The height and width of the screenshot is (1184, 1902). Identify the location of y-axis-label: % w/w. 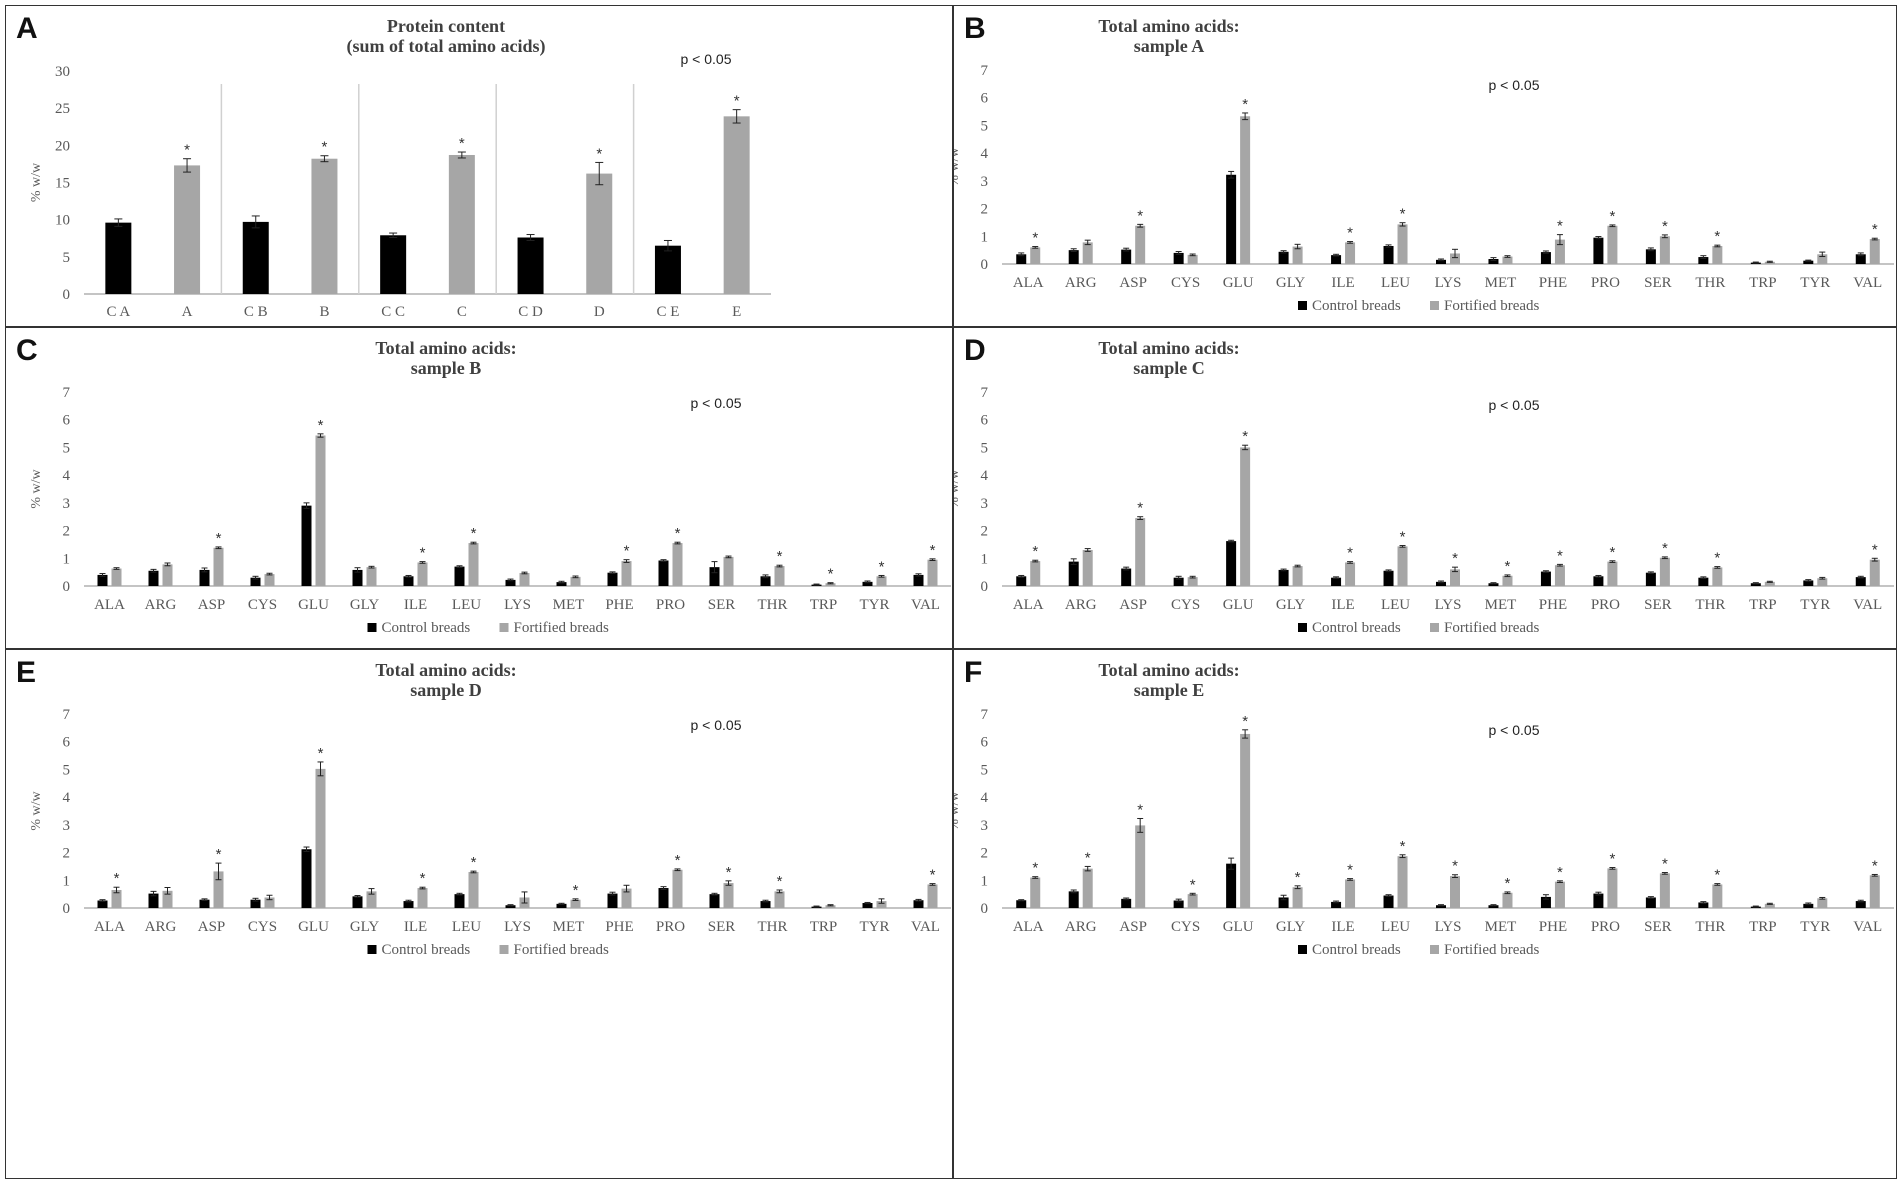
(958, 810).